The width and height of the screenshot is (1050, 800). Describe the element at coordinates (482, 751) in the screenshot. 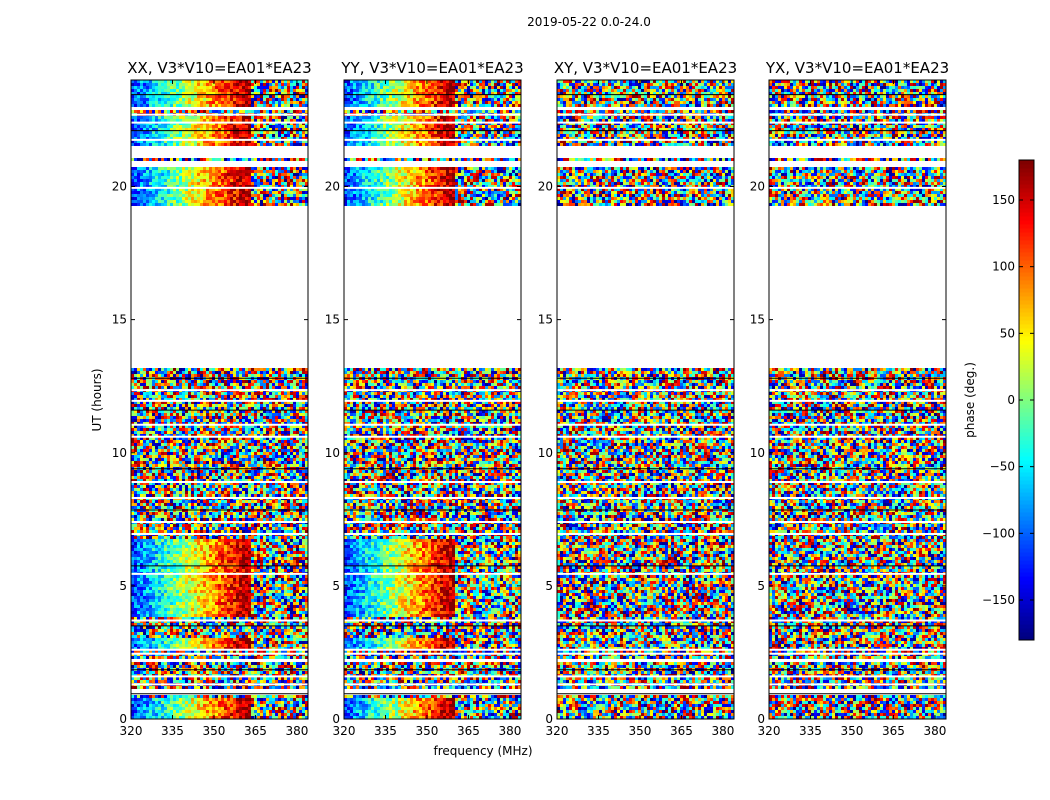

I see `x-axis-label: frequency (MHz)` at that location.